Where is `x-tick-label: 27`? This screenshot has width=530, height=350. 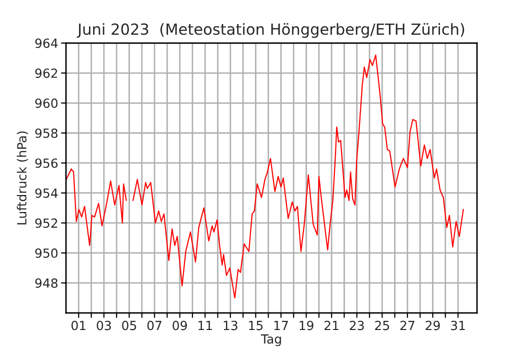 x-tick-label: 27 is located at coordinates (407, 325).